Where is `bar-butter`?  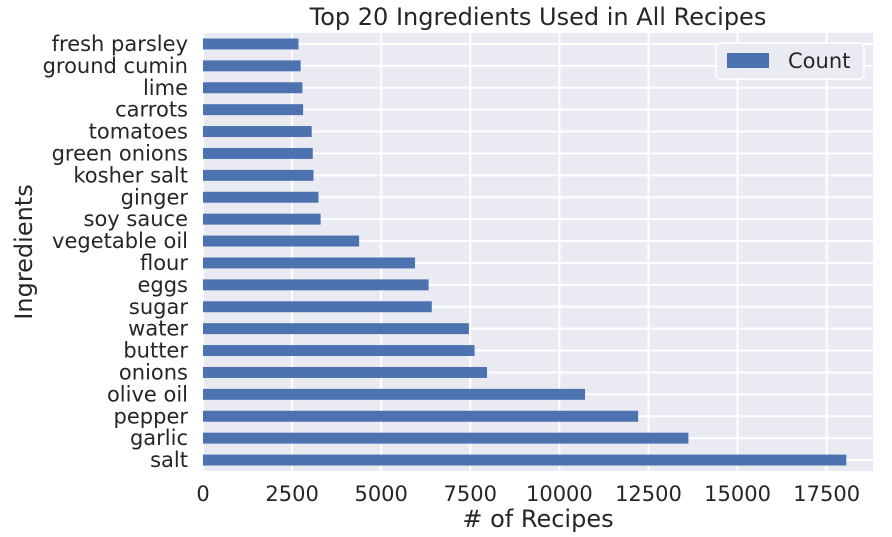
bar-butter is located at coordinates (339, 351).